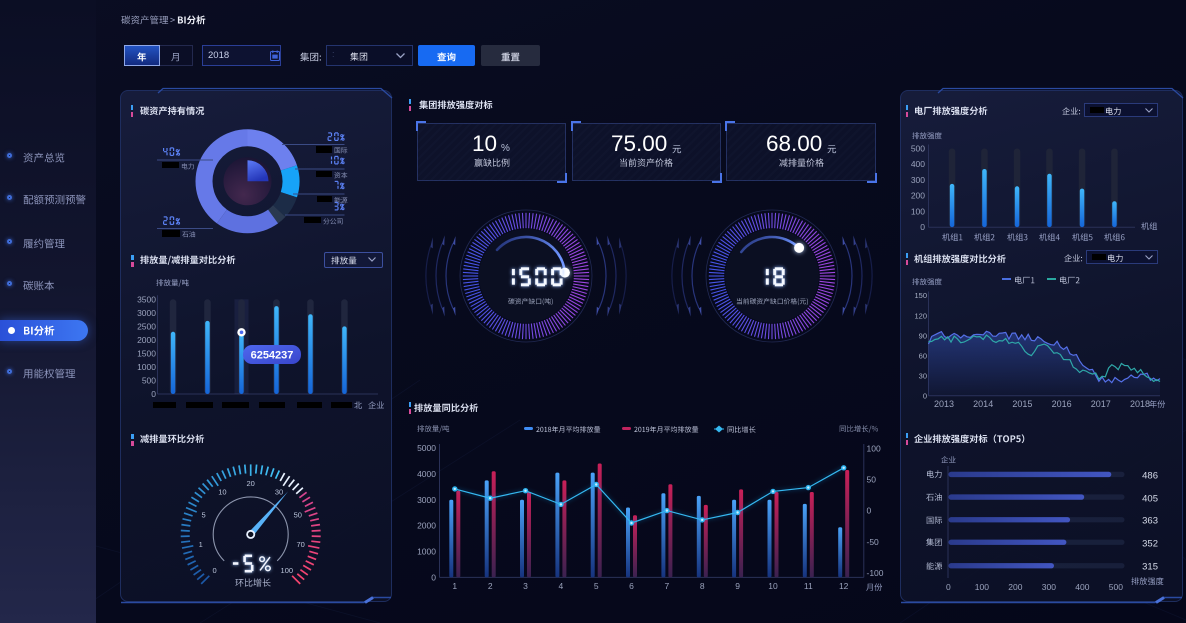  Describe the element at coordinates (1150, 475) in the screenshot. I see `svg-text: 486` at that location.